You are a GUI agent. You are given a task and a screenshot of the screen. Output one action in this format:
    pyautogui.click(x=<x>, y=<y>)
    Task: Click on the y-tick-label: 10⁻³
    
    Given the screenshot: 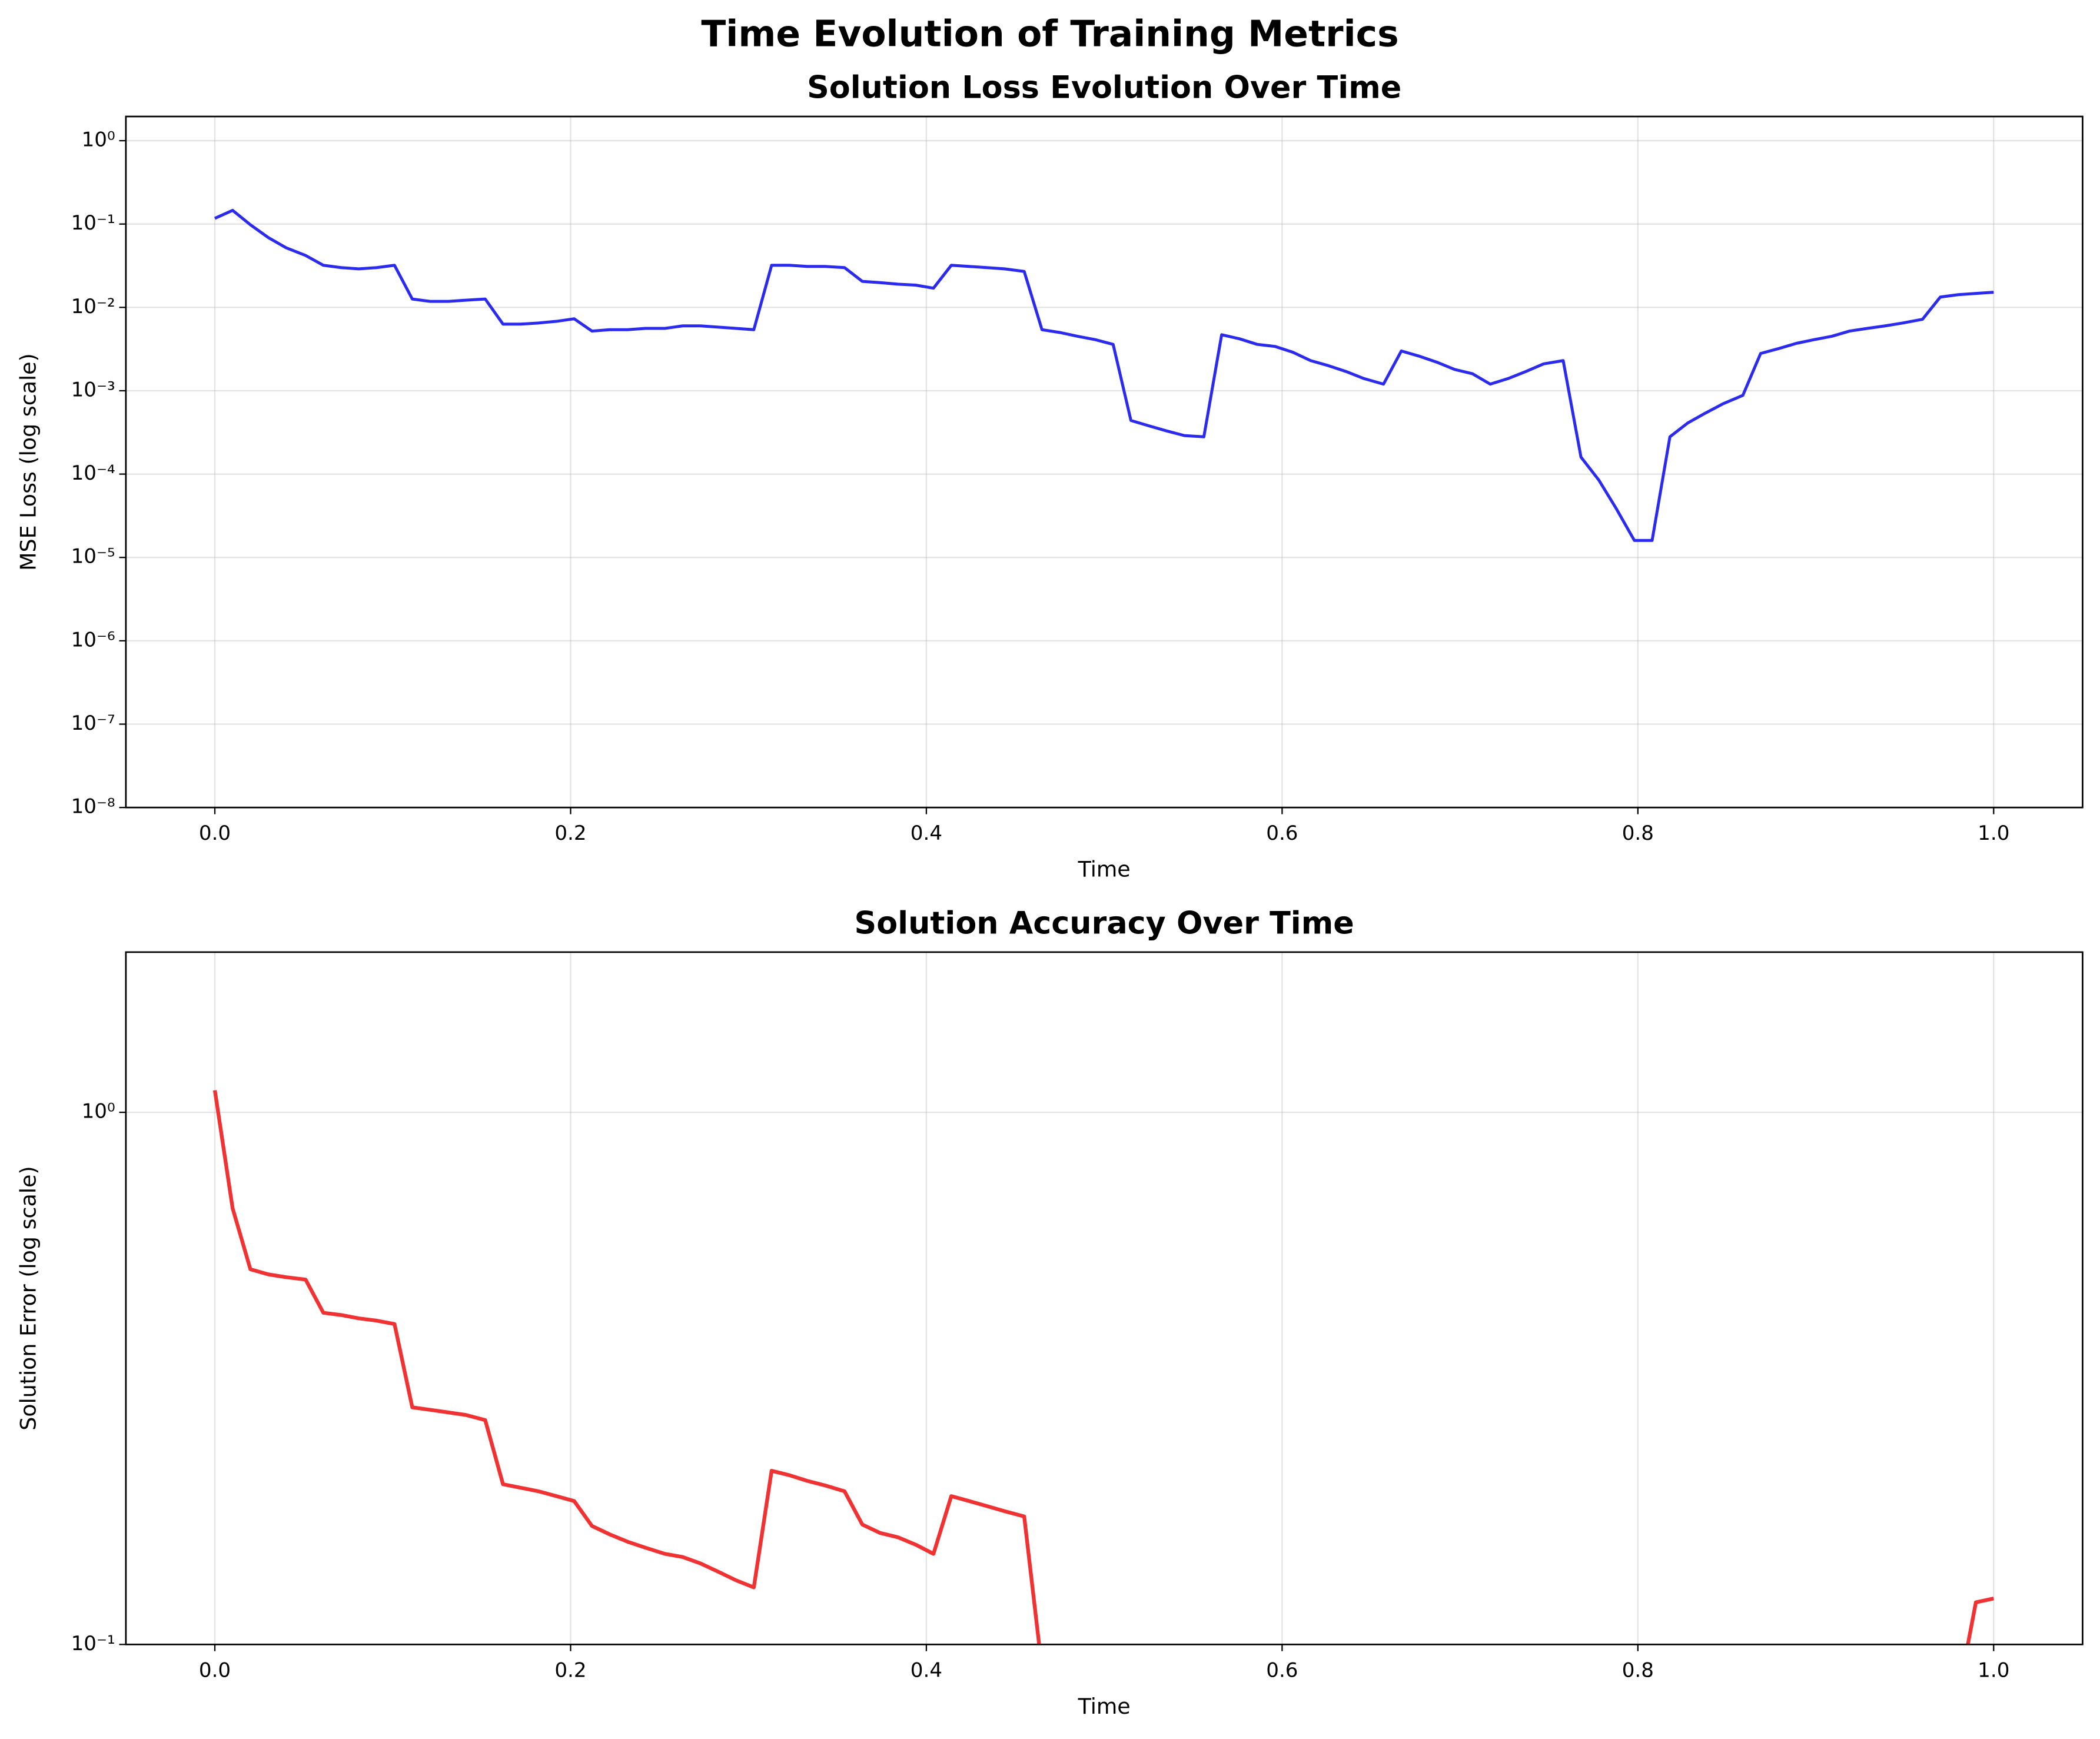 What is the action you would take?
    pyautogui.click(x=93, y=390)
    